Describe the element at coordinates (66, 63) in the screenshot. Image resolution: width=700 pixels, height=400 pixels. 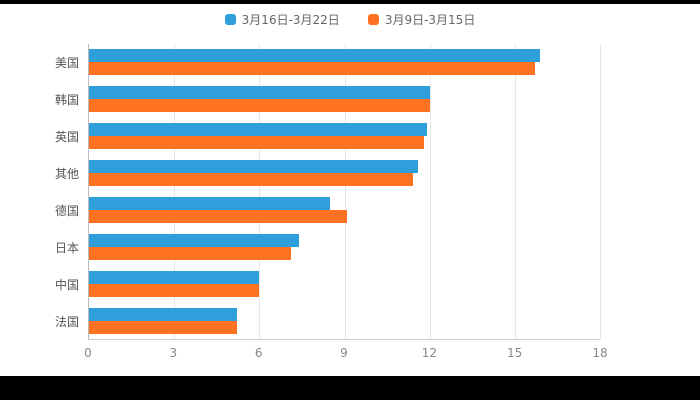
I see `y-axis-label: 美国` at that location.